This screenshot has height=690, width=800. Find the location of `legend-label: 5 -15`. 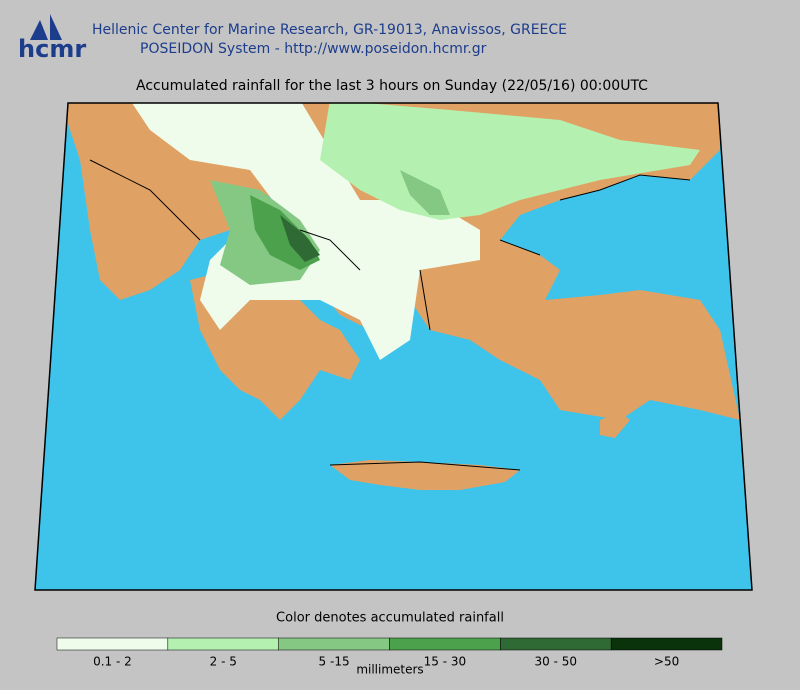

legend-label: 5 -15 is located at coordinates (334, 662).